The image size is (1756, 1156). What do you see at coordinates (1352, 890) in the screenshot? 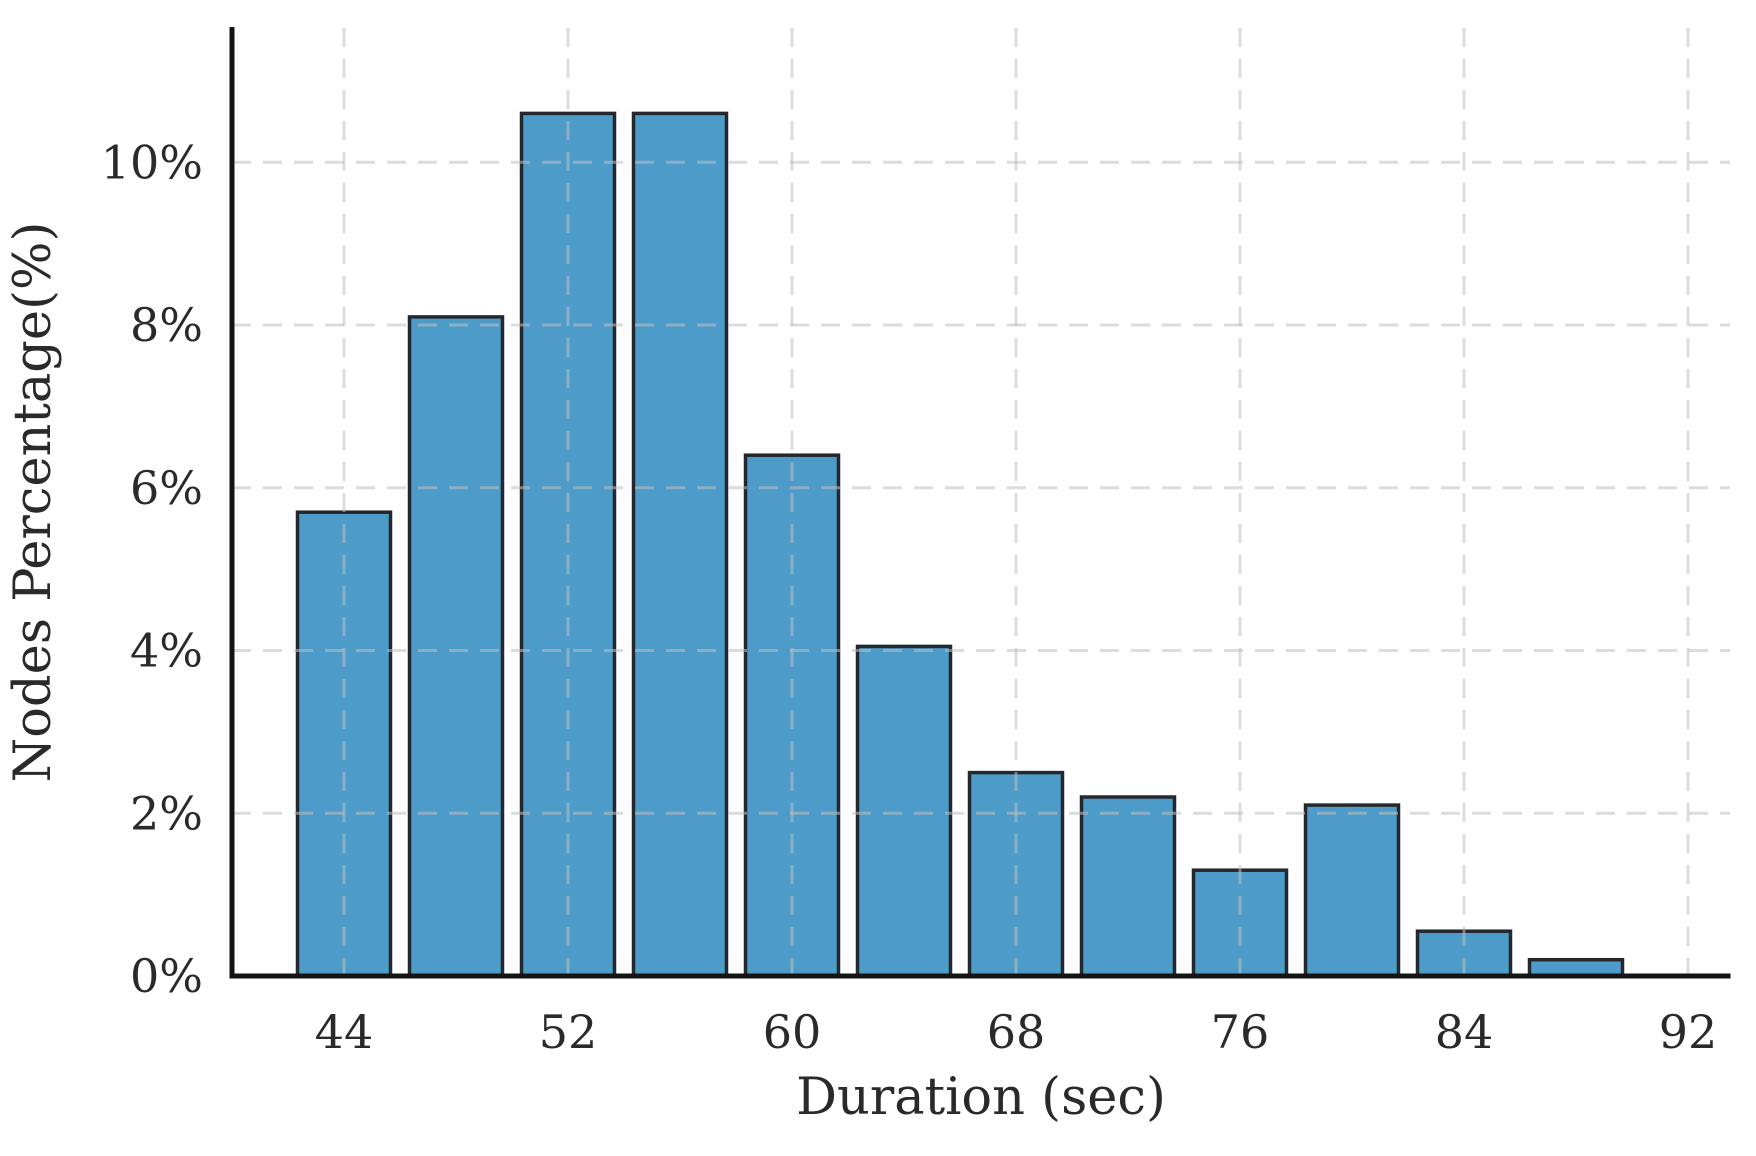
I see `histogram-bar-80s` at bounding box center [1352, 890].